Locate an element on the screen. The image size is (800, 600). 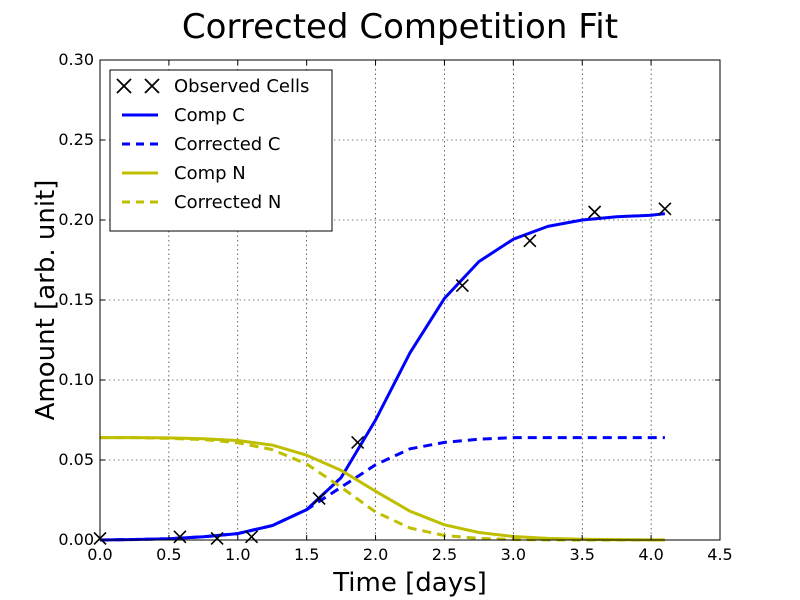
y-tick-label: 0.00 is located at coordinates (76, 539).